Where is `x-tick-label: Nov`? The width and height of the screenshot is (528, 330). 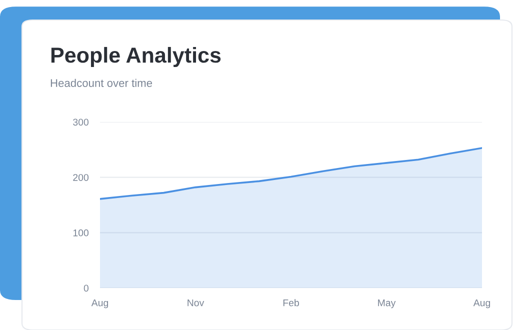
x-tick-label: Nov is located at coordinates (196, 302).